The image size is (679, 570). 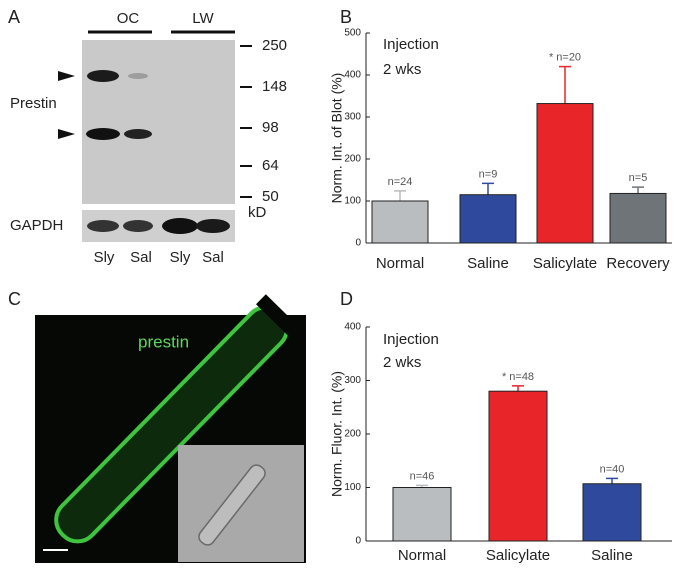 What do you see at coordinates (337, 434) in the screenshot?
I see `y-axis-label: Norm. Fluor. Int. (%)` at bounding box center [337, 434].